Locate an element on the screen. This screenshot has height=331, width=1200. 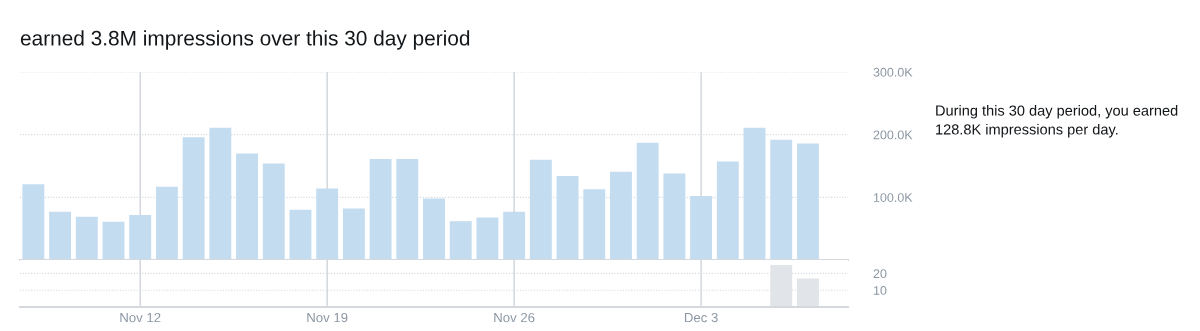
y-tick-label: 10 is located at coordinates (880, 290).